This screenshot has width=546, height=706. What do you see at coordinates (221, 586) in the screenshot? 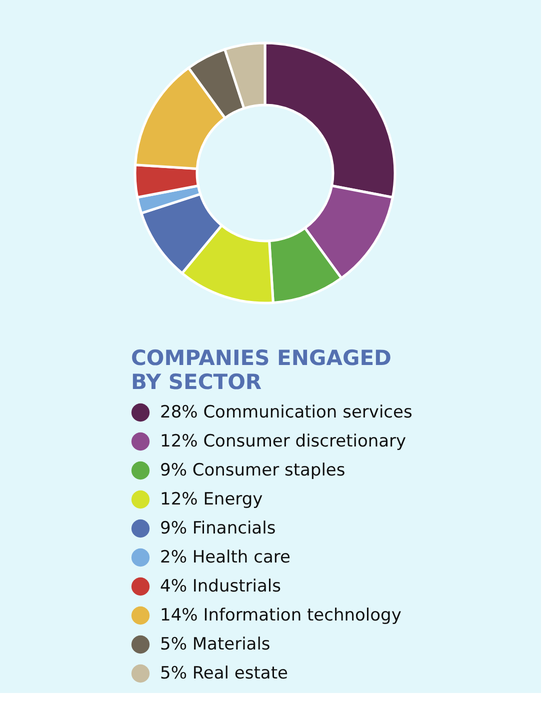
I see `legend-label: 4% Industrials` at bounding box center [221, 586].